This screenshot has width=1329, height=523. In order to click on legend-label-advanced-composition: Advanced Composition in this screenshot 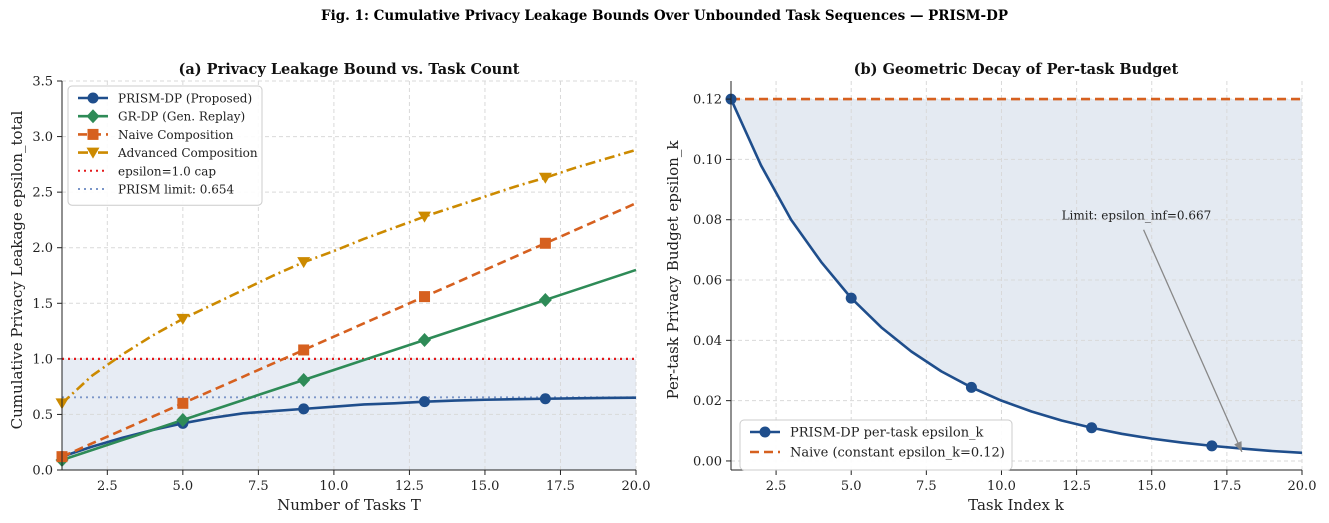, I will do `click(187, 153)`.